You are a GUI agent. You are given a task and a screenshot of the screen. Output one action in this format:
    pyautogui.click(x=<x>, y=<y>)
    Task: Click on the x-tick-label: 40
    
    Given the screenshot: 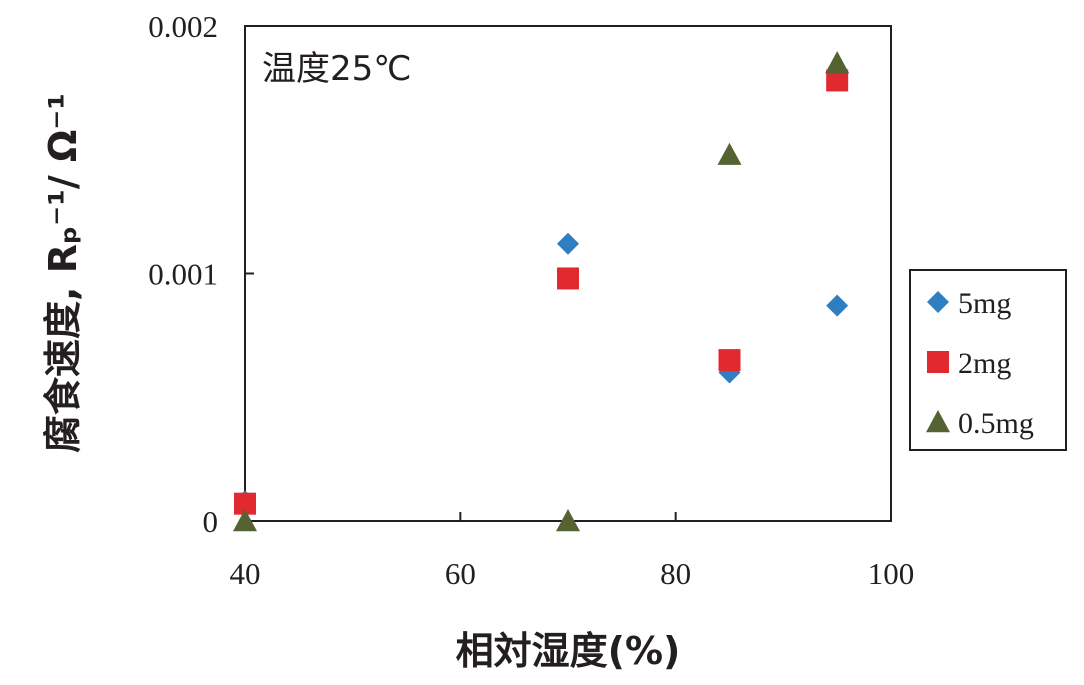 What is the action you would take?
    pyautogui.click(x=245, y=573)
    